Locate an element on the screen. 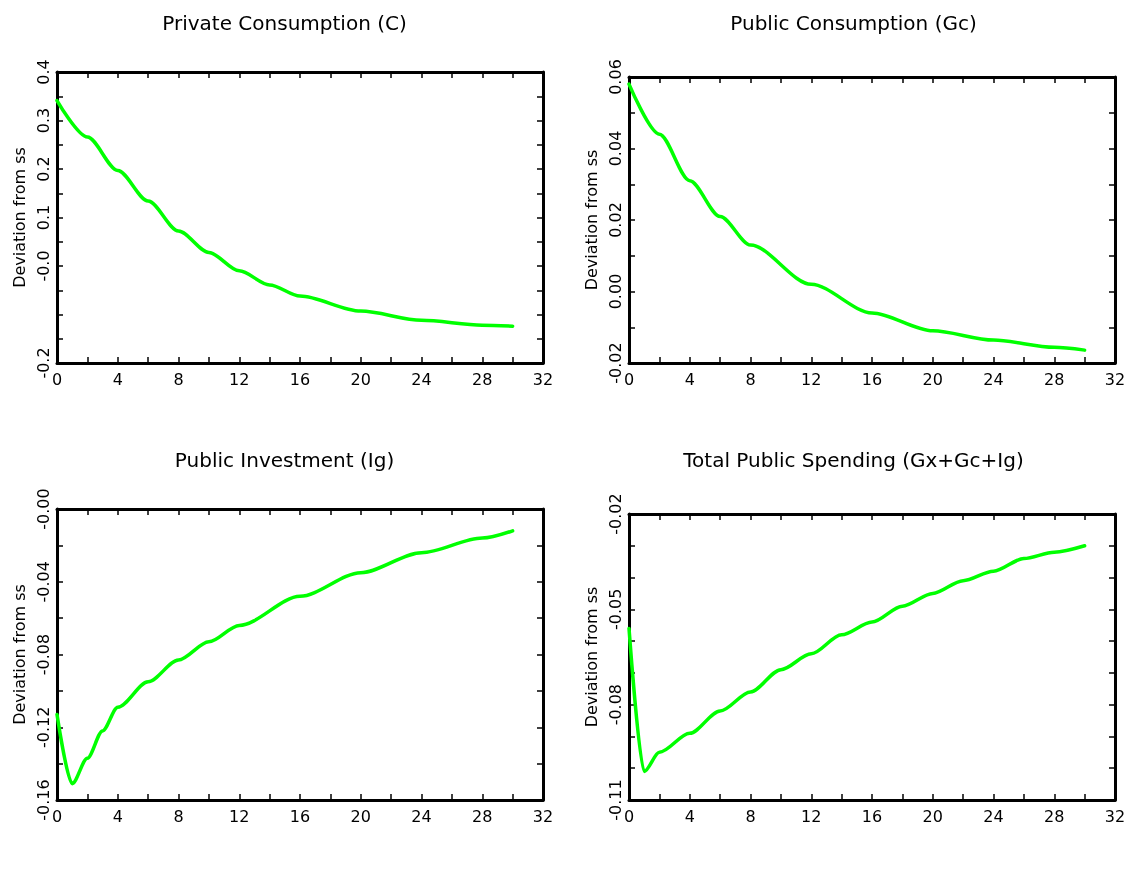 The height and width of the screenshot is (874, 1138). y-tick-label: 0.02 is located at coordinates (615, 220).